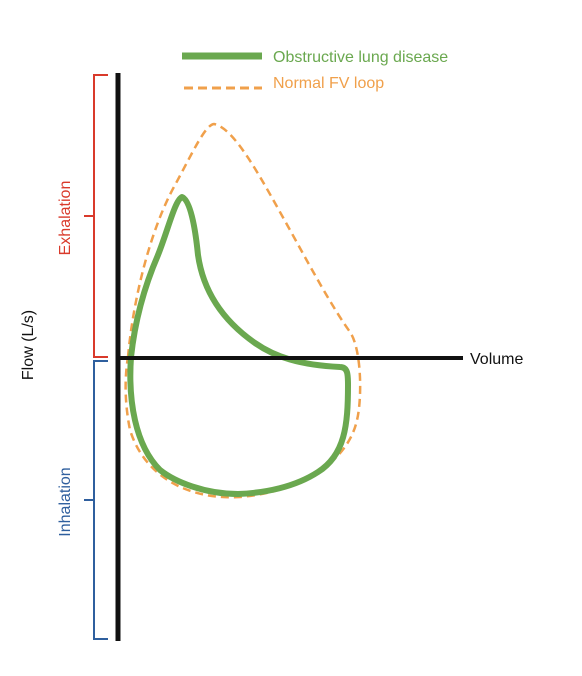 The height and width of the screenshot is (676, 582). What do you see at coordinates (65, 218) in the screenshot?
I see `exhalation-label: Exhalation` at bounding box center [65, 218].